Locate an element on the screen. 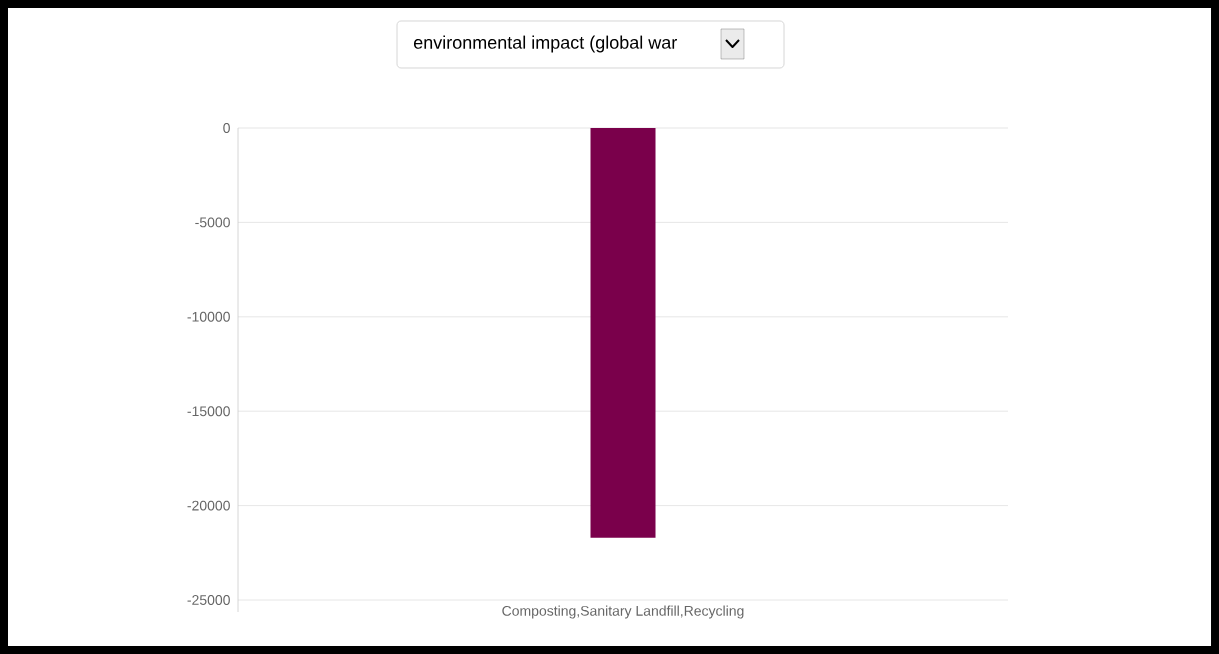 This screenshot has height=654, width=1219. x-tick-label: Composting,Sanitary Landfill,Recycling is located at coordinates (623, 612).